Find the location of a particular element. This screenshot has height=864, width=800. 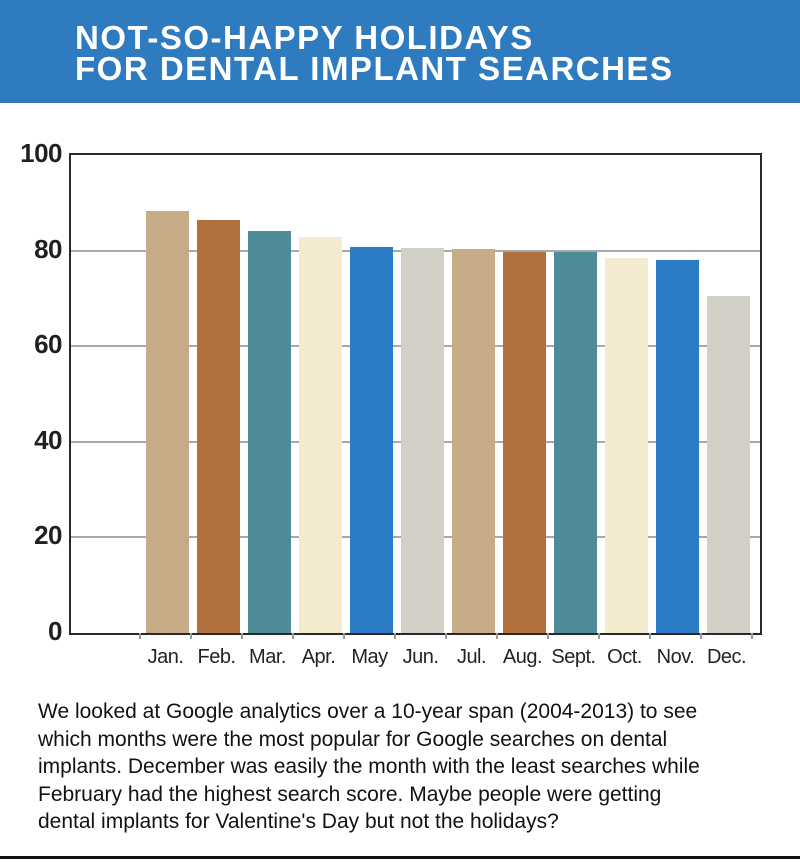

x-tick-label-mar: Mar. is located at coordinates (267, 657).